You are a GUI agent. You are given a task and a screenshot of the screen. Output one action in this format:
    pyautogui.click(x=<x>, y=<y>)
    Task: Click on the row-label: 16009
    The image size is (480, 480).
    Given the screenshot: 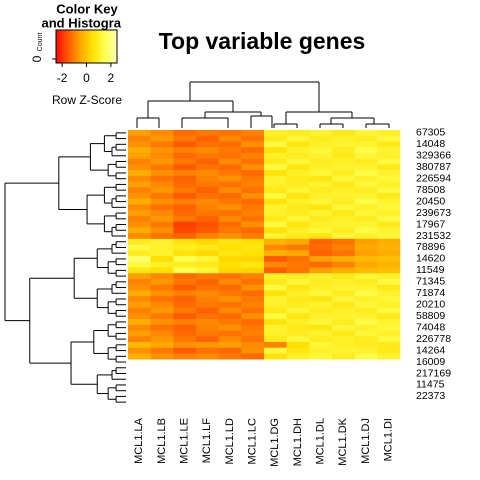 What is the action you would take?
    pyautogui.click(x=430, y=362)
    